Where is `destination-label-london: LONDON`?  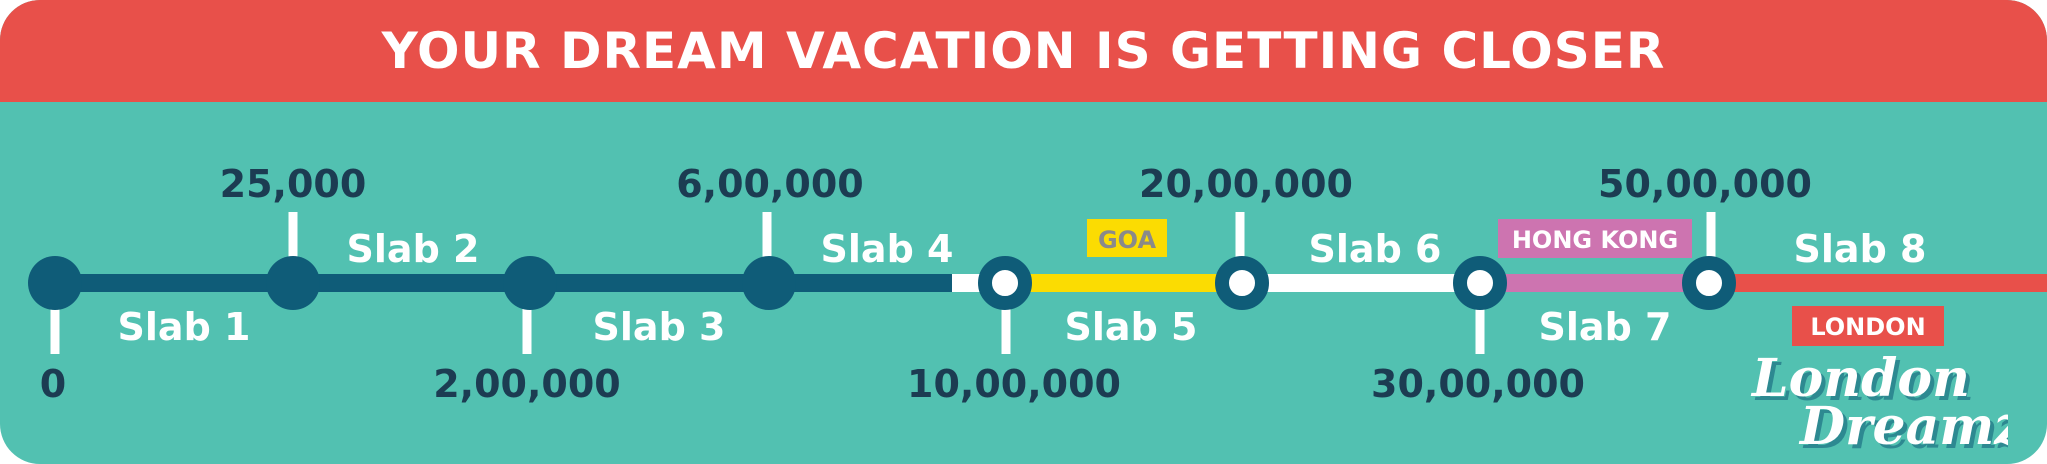
destination-label-london: LONDON is located at coordinates (1867, 327).